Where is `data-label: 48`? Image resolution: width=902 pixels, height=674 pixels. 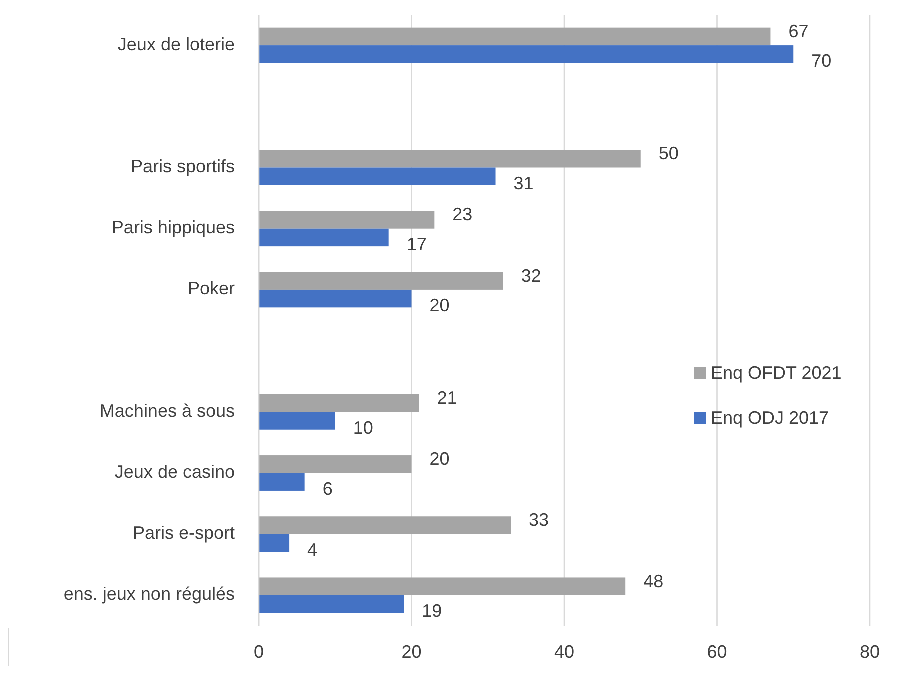
data-label: 48 is located at coordinates (654, 581).